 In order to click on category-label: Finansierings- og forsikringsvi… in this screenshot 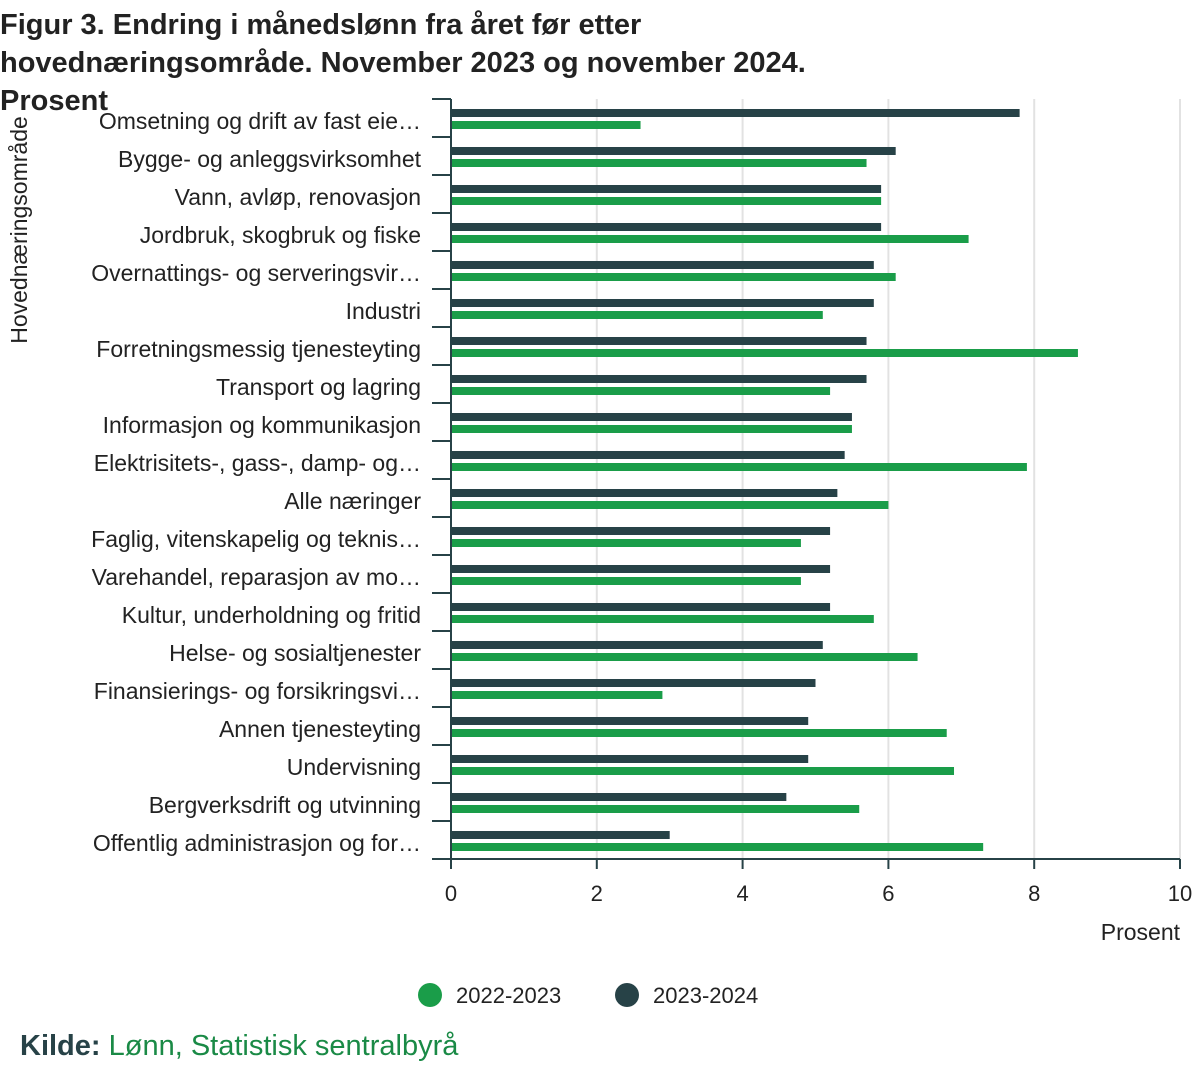, I will do `click(257, 691)`.